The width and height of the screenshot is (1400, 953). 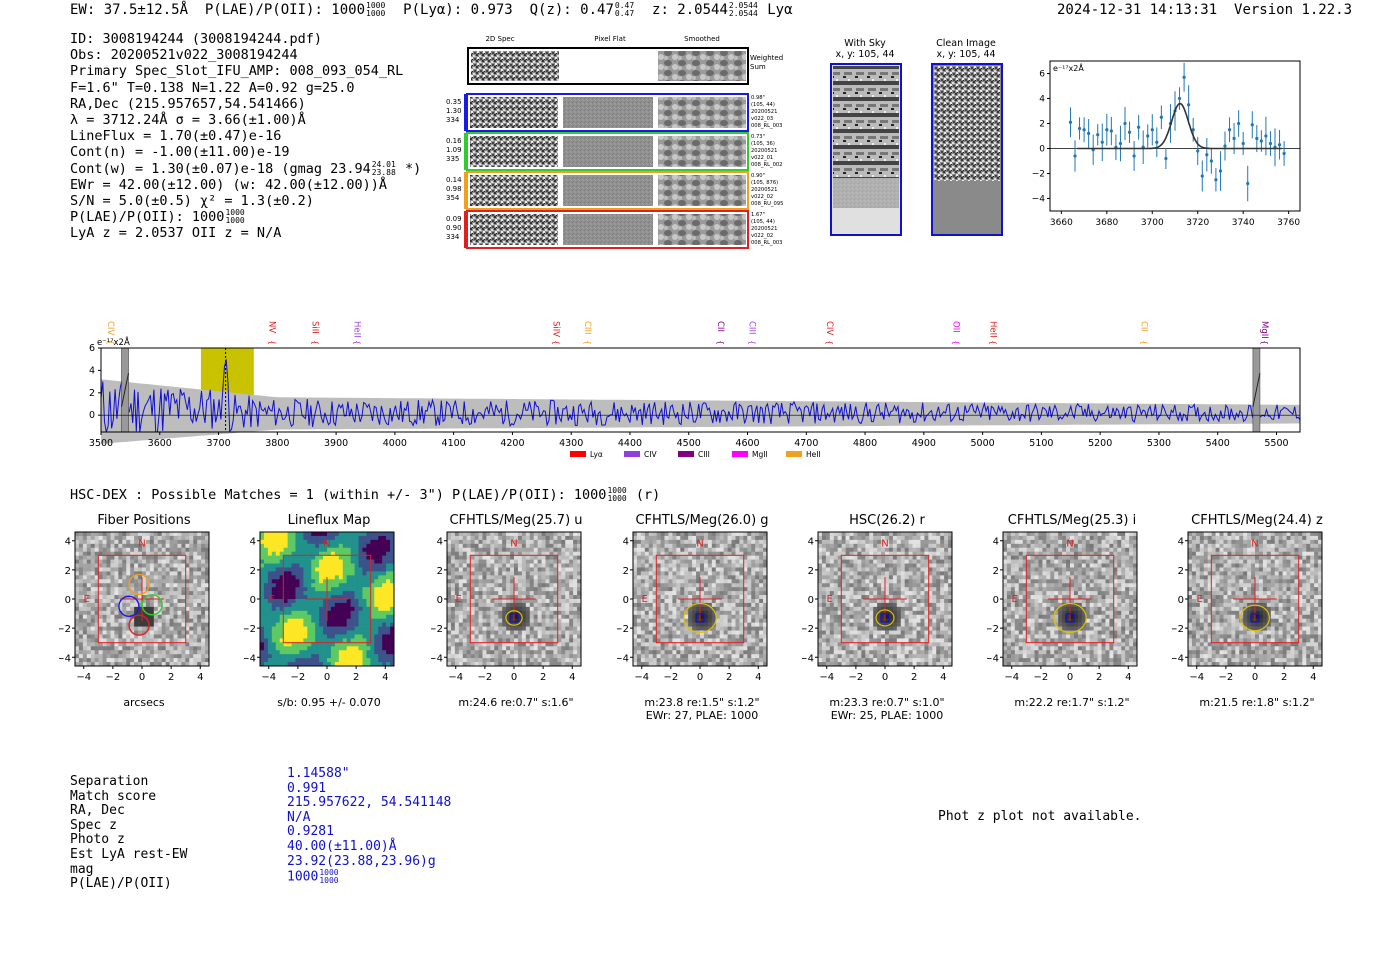 I want to click on cutout-panel-5: N E −4 −2 0 2 4 4 2 0 −2 −4, so click(x=1062, y=607).